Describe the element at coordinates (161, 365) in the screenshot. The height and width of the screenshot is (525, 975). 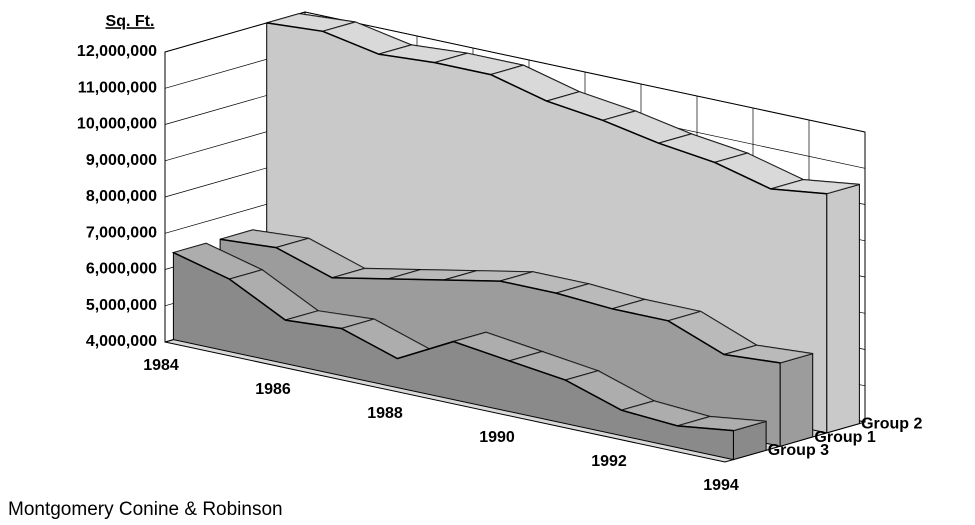
I see `x-tick-label: 1984` at that location.